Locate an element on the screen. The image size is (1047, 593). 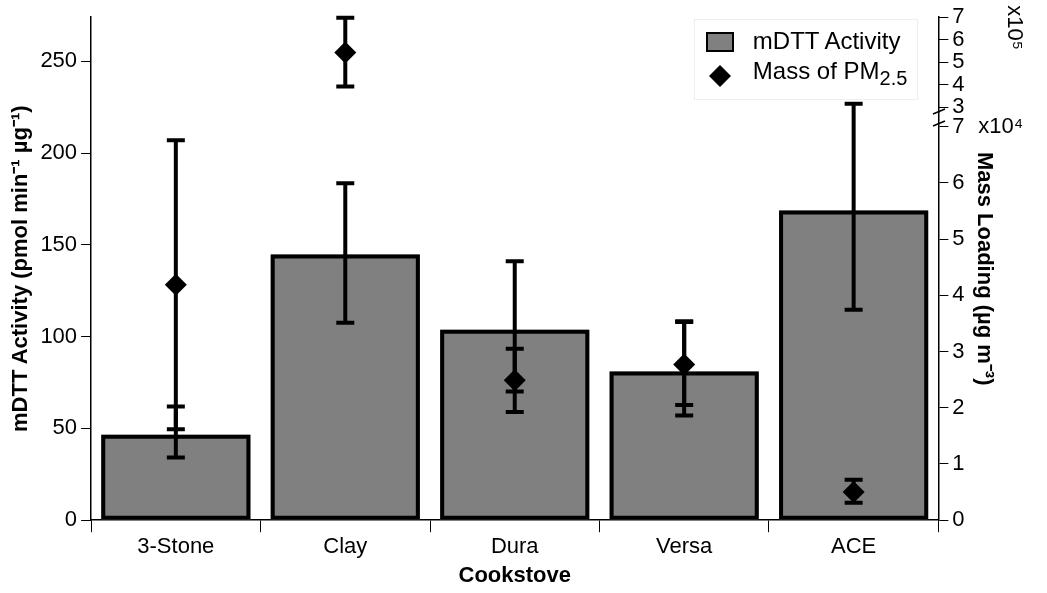
y2-tick-label: 1 is located at coordinates (958, 463).